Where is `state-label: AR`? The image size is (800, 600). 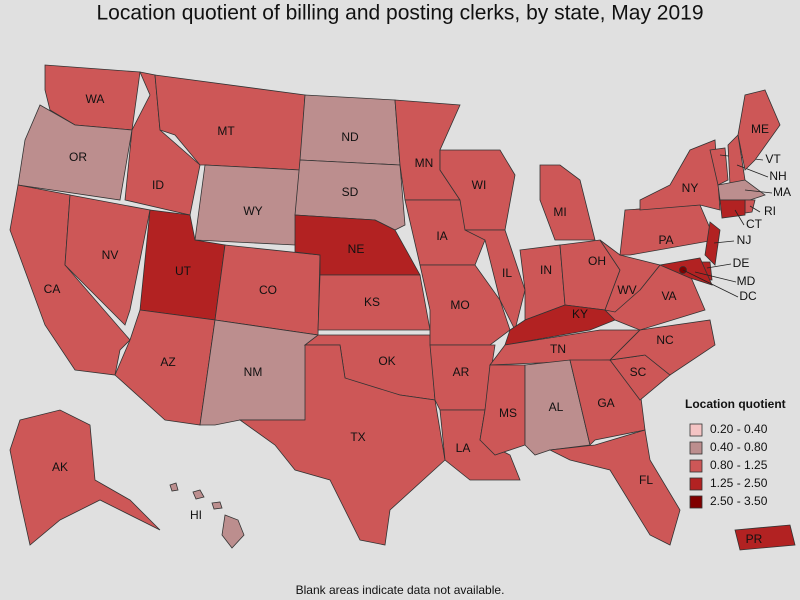 state-label: AR is located at coordinates (461, 372).